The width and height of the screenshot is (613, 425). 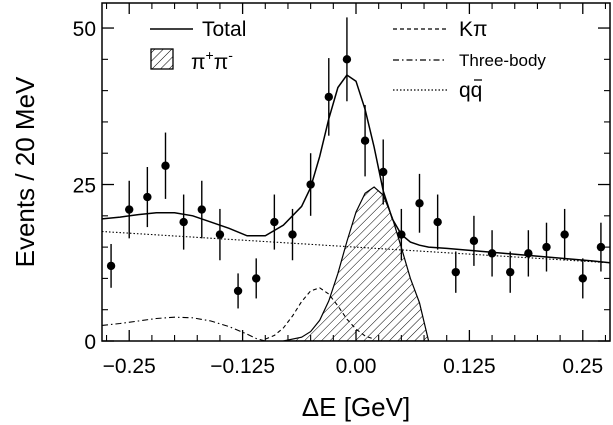 I want to click on x-tick-label: −0.125, so click(x=242, y=366).